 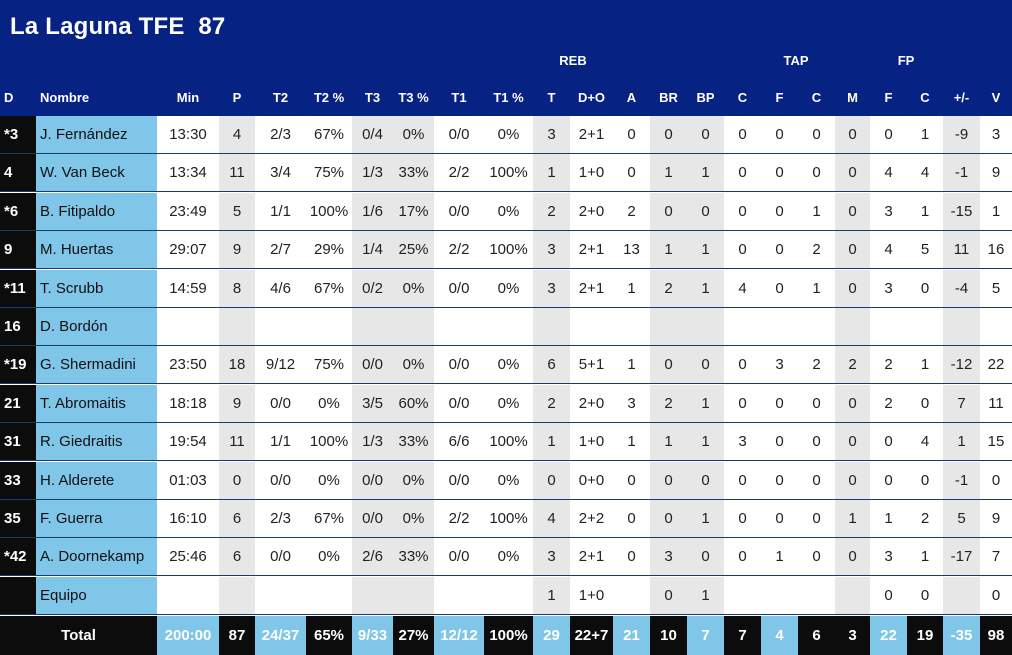 What do you see at coordinates (188, 557) in the screenshot?
I see `cell-min: 25:46` at bounding box center [188, 557].